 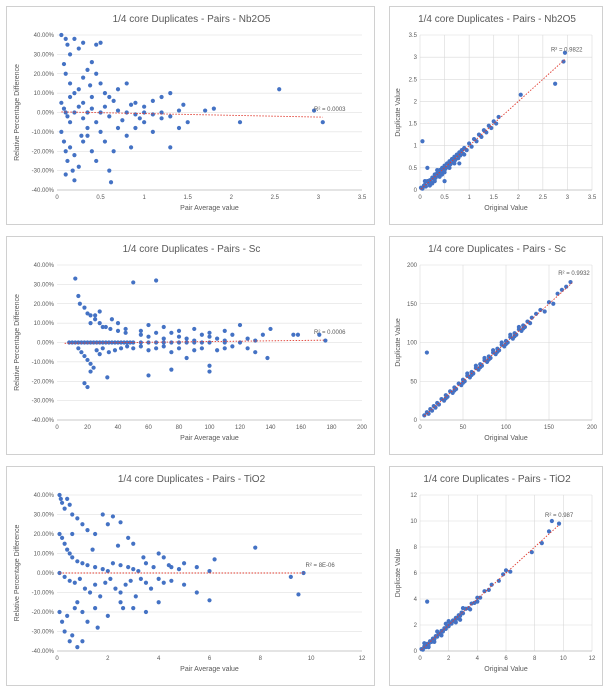 I want to click on r-squared-label: R² = 0.9822, so click(x=567, y=50).